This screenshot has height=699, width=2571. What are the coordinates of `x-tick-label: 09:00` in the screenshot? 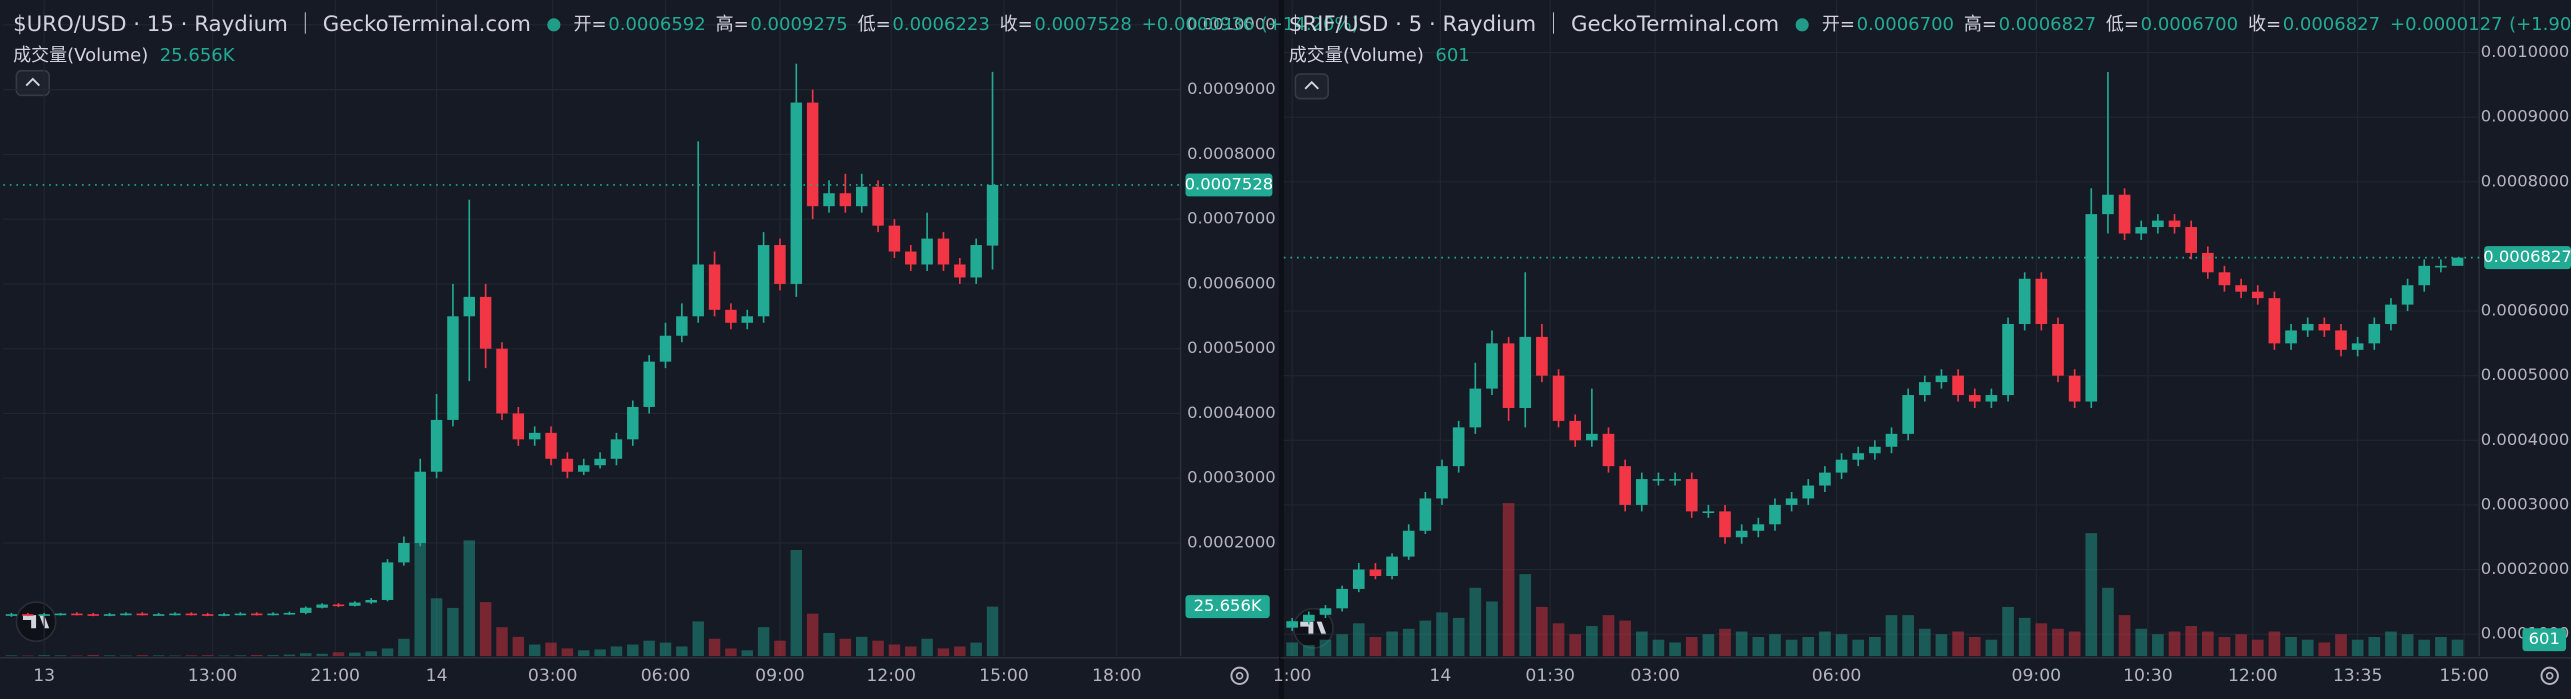 It's located at (2037, 676).